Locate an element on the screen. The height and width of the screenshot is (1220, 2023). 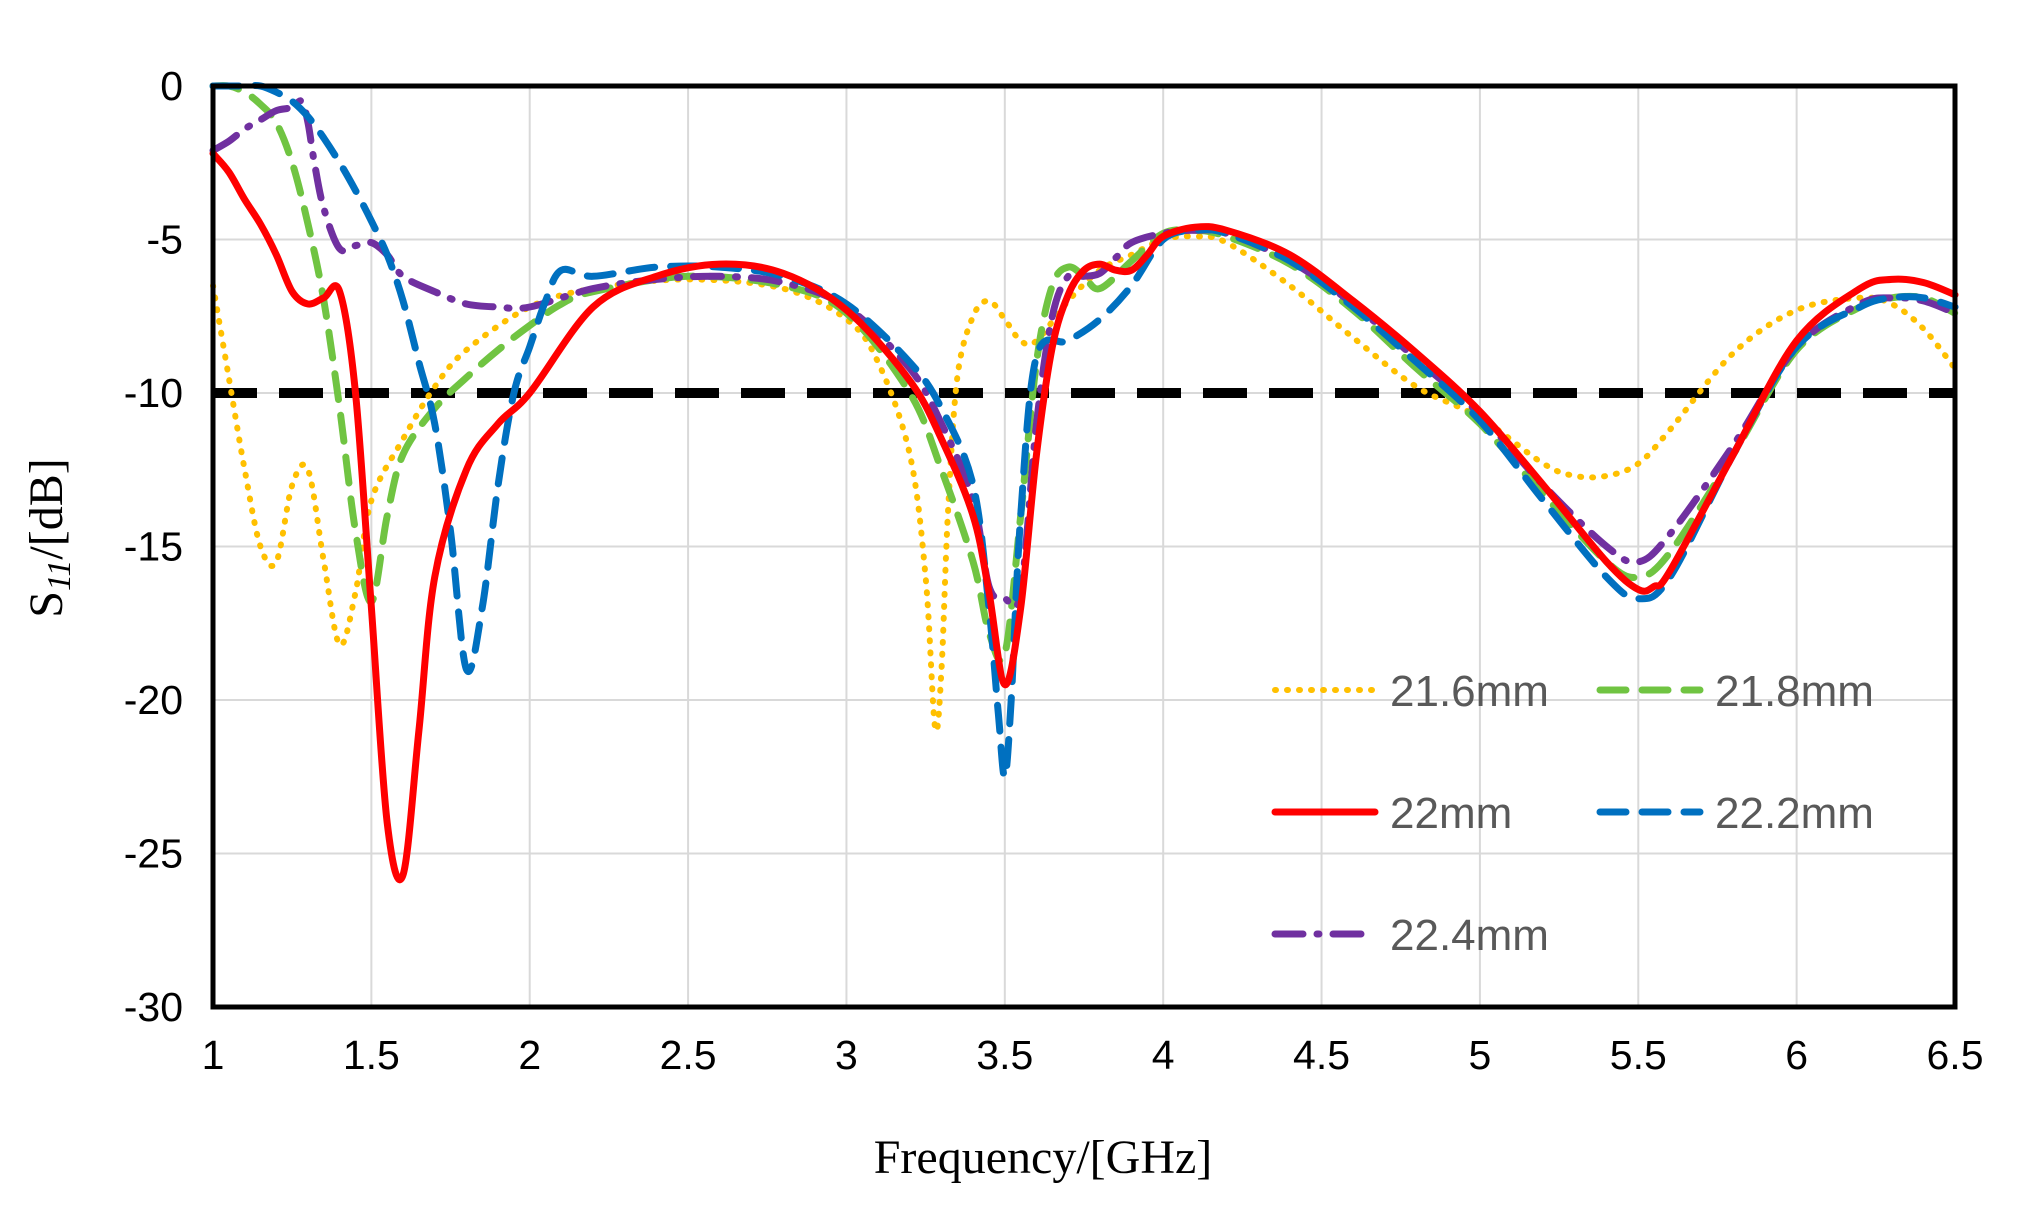
y-tick-label: -5 is located at coordinates (165, 240).